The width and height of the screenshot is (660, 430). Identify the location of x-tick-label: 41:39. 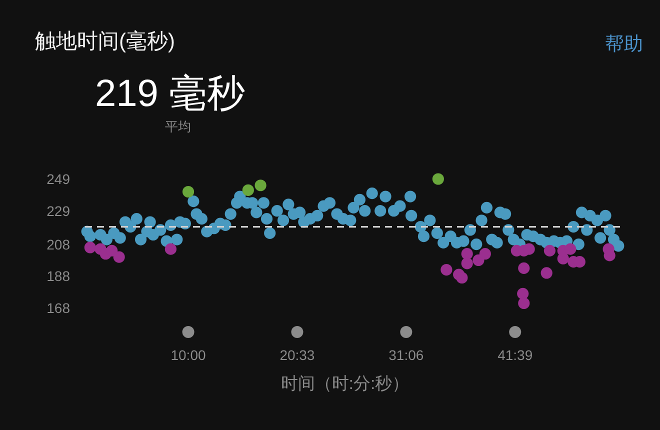
(515, 355).